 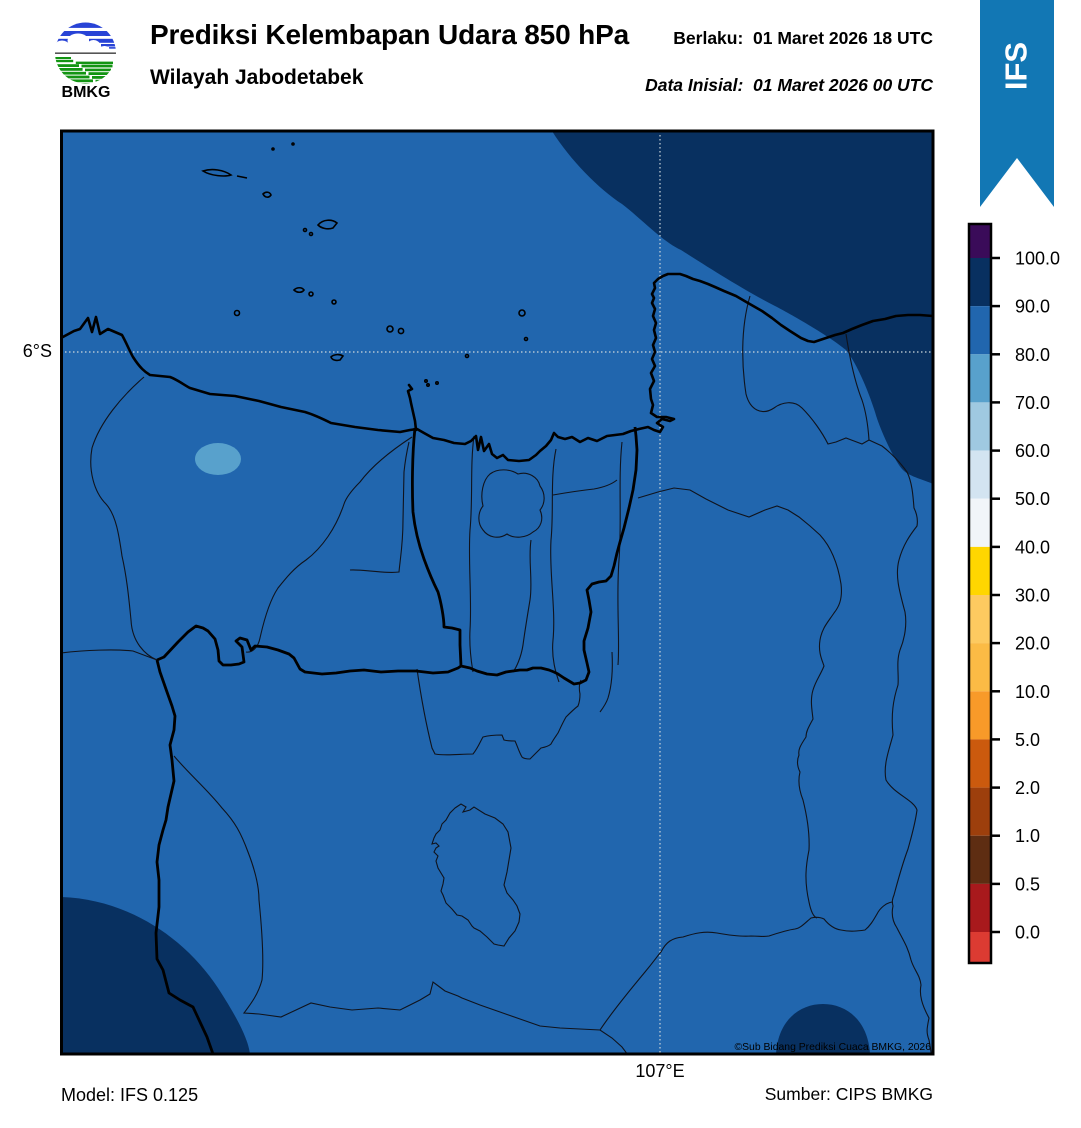 I want to click on svg-text: IFS, so click(x=1016, y=66).